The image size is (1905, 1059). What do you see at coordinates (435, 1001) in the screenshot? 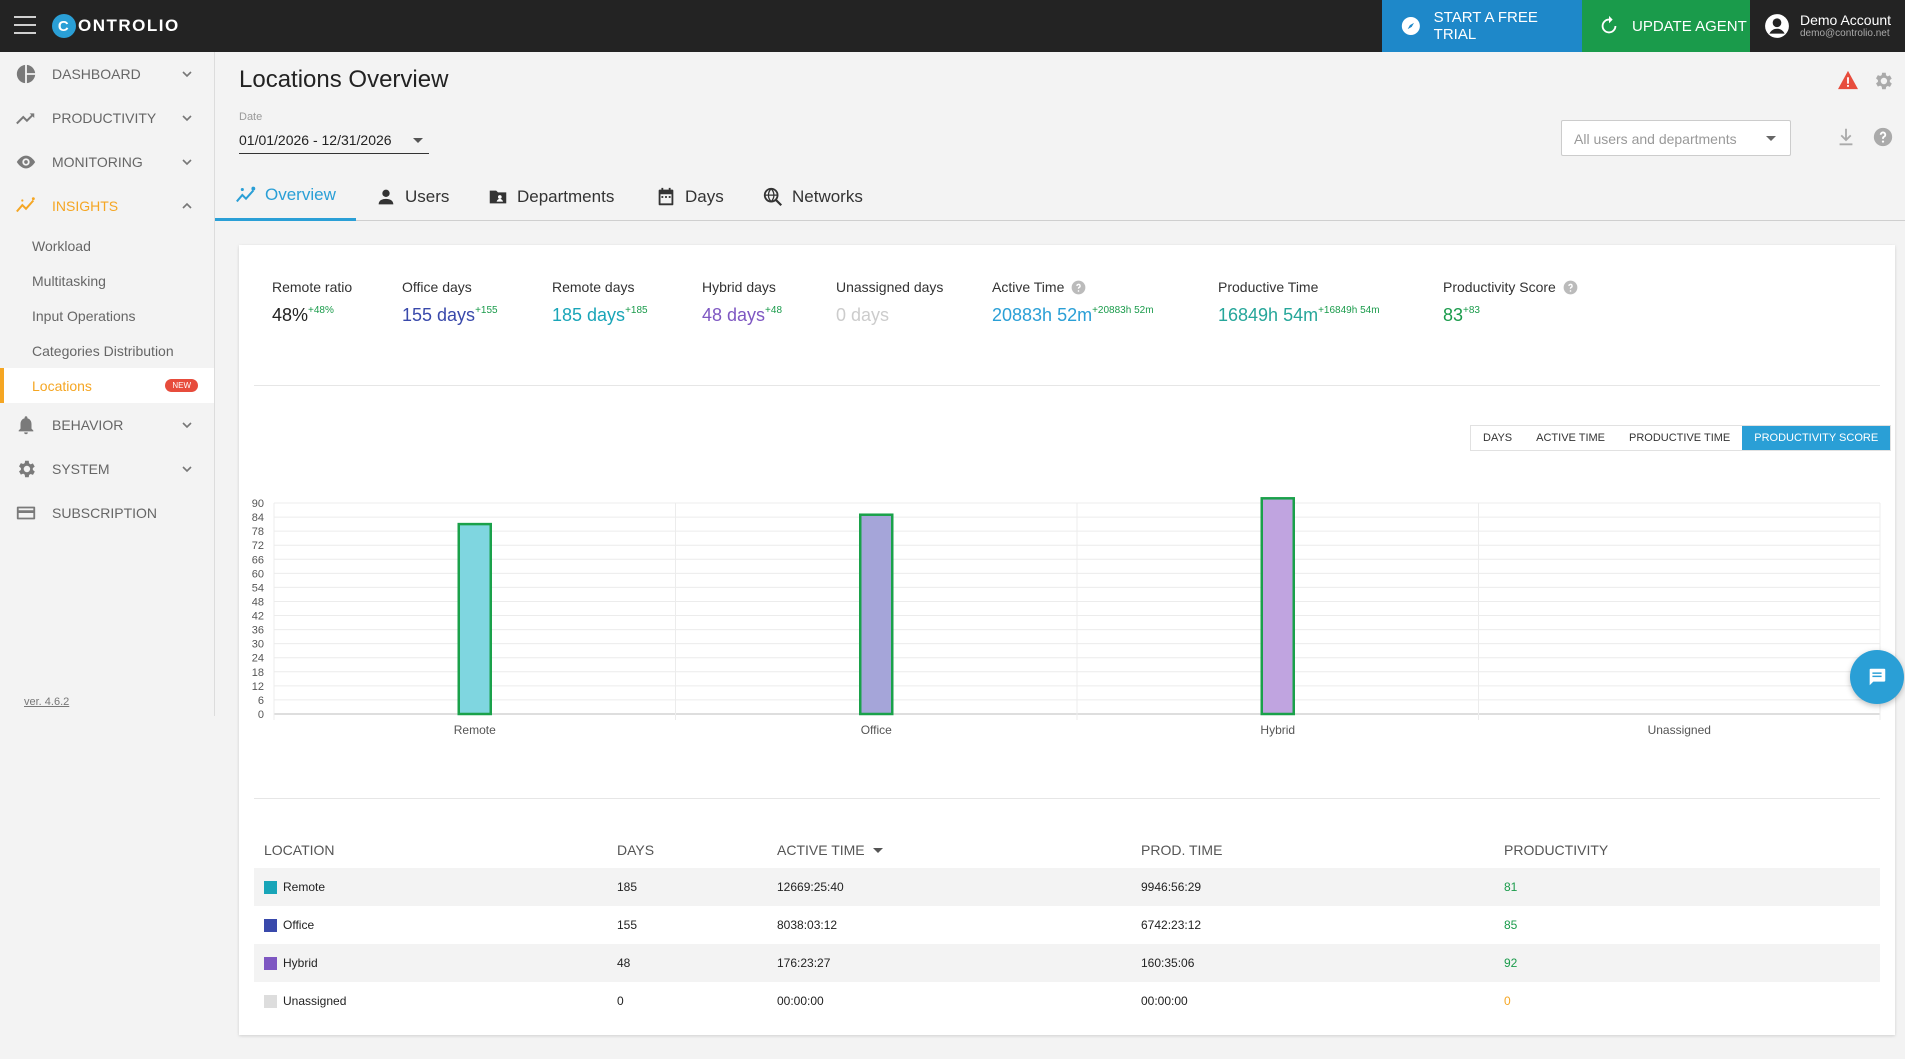
I see `cell-location: Unassigned` at bounding box center [435, 1001].